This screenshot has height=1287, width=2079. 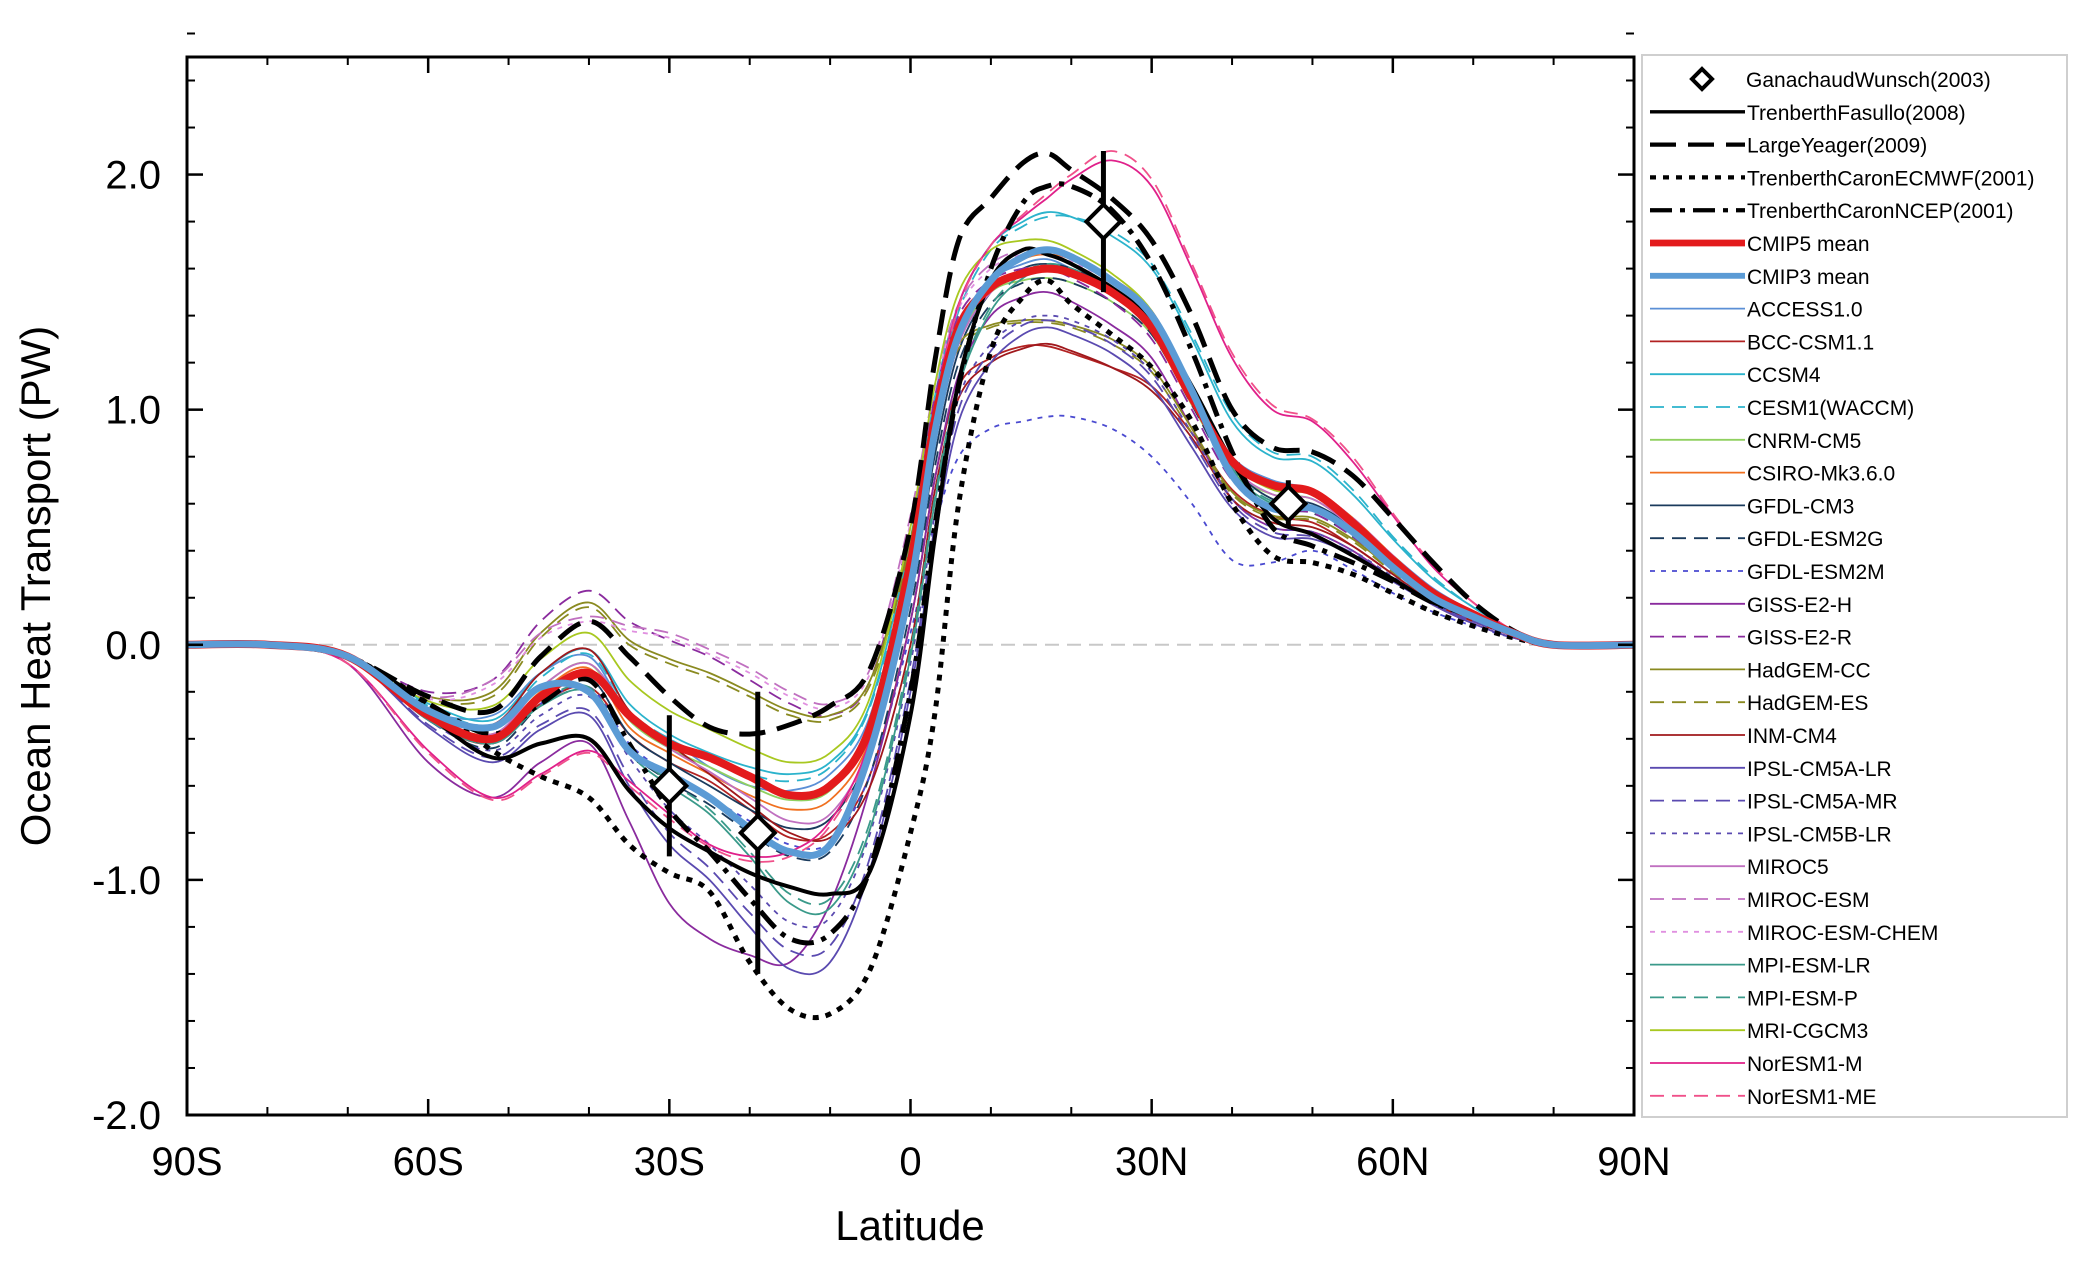 I want to click on legend-item-ipsl-cm5b-lr: IPSL-CM5B-LR, so click(x=1771, y=834).